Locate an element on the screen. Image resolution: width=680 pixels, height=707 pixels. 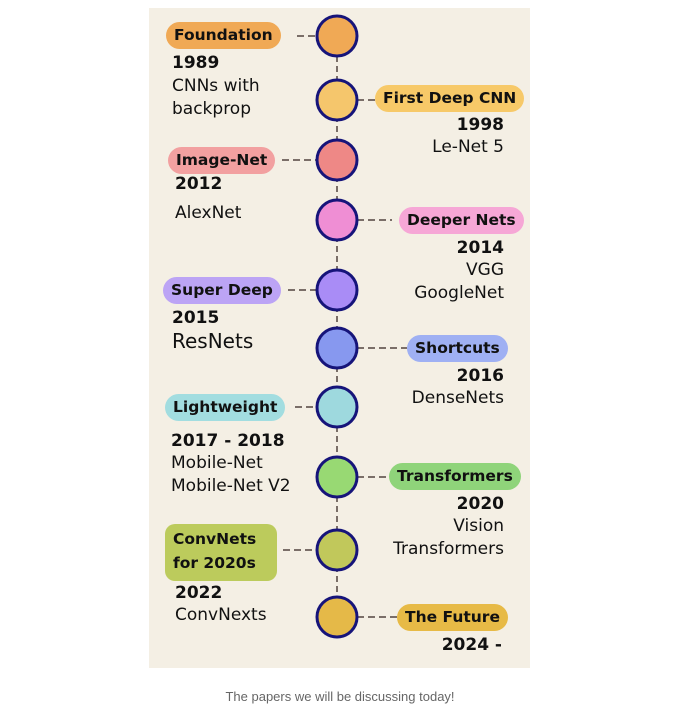
milestone-label-2016: Shortcuts is located at coordinates (457, 348).